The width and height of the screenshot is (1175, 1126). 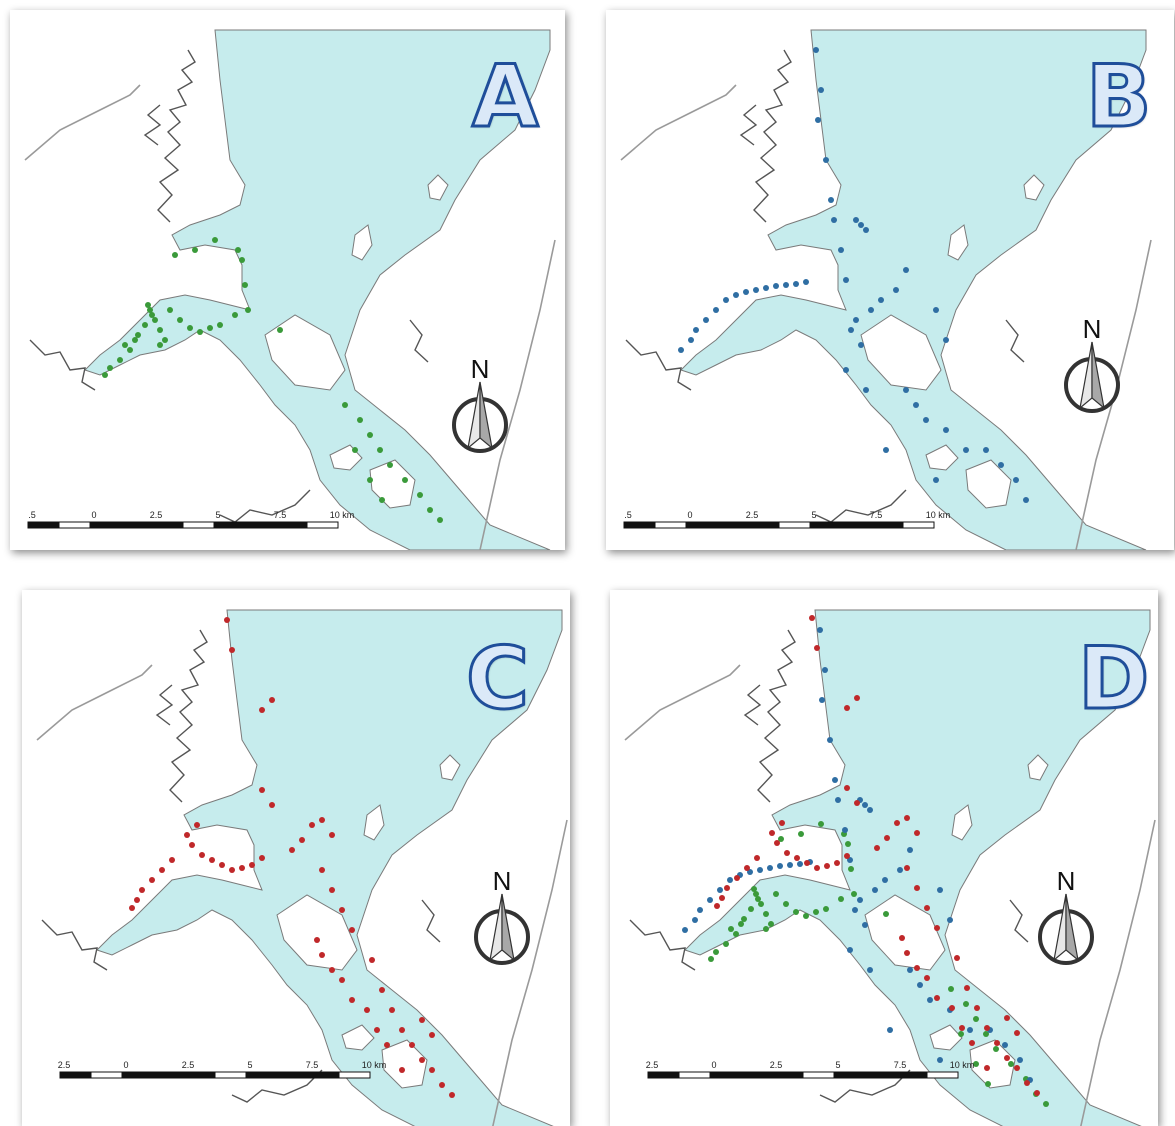 What do you see at coordinates (1098, 375) in the screenshot?
I see `arrow-right` at bounding box center [1098, 375].